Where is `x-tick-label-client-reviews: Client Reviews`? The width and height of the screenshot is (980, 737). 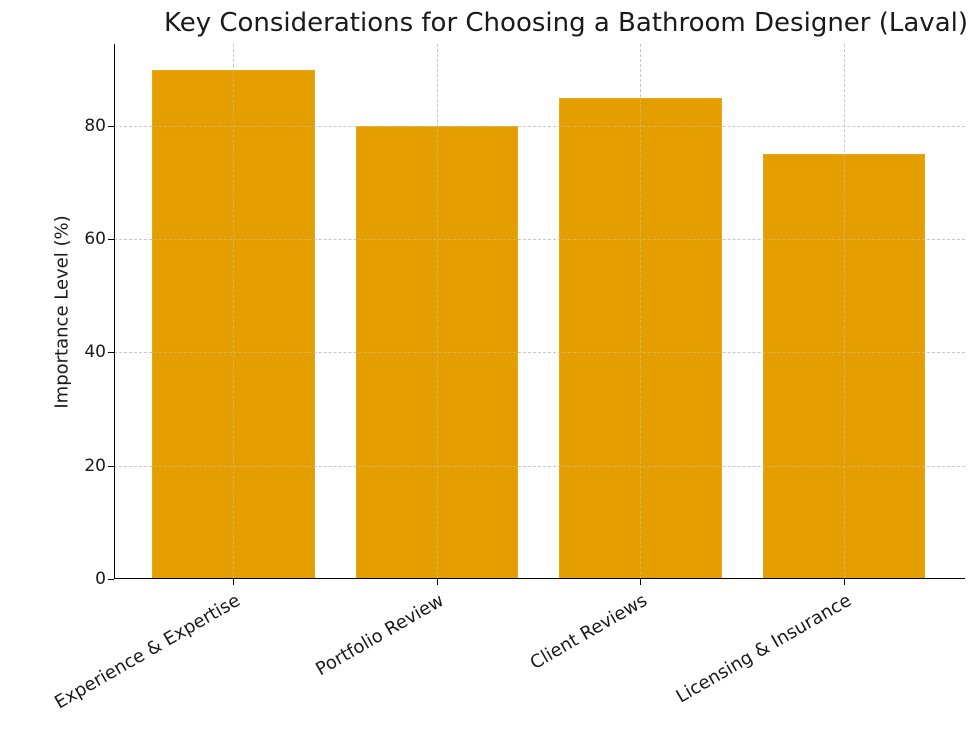
x-tick-label-client-reviews: Client Reviews is located at coordinates (588, 632).